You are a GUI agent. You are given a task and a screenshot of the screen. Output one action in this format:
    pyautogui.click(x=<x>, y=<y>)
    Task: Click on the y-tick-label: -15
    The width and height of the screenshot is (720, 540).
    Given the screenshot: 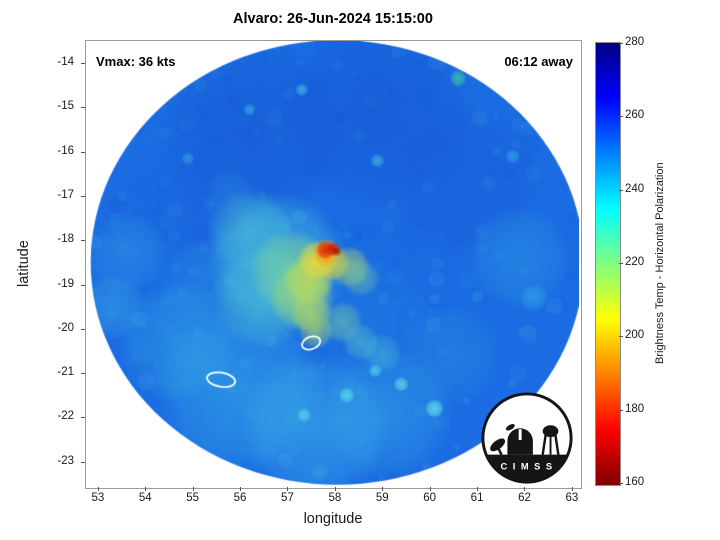 What is the action you would take?
    pyautogui.click(x=65, y=106)
    